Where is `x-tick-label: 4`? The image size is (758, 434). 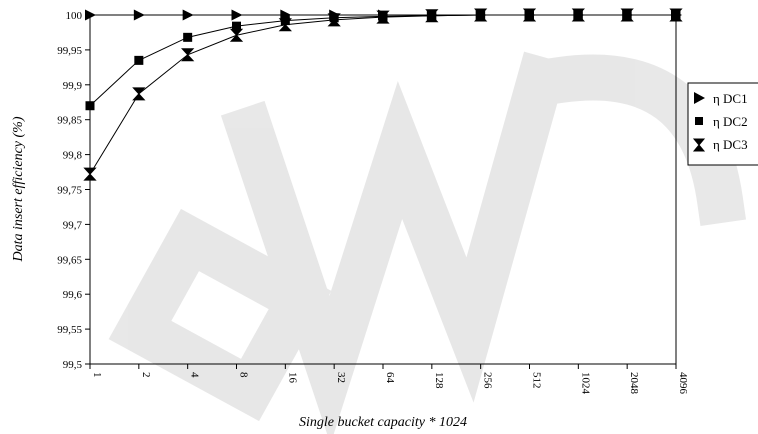
x-tick-label: 4 is located at coordinates (195, 375).